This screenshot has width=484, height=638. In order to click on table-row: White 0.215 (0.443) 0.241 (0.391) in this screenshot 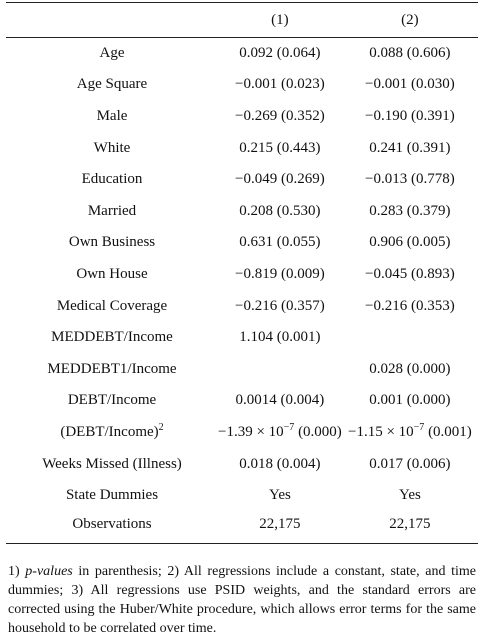, I will do `click(242, 148)`.